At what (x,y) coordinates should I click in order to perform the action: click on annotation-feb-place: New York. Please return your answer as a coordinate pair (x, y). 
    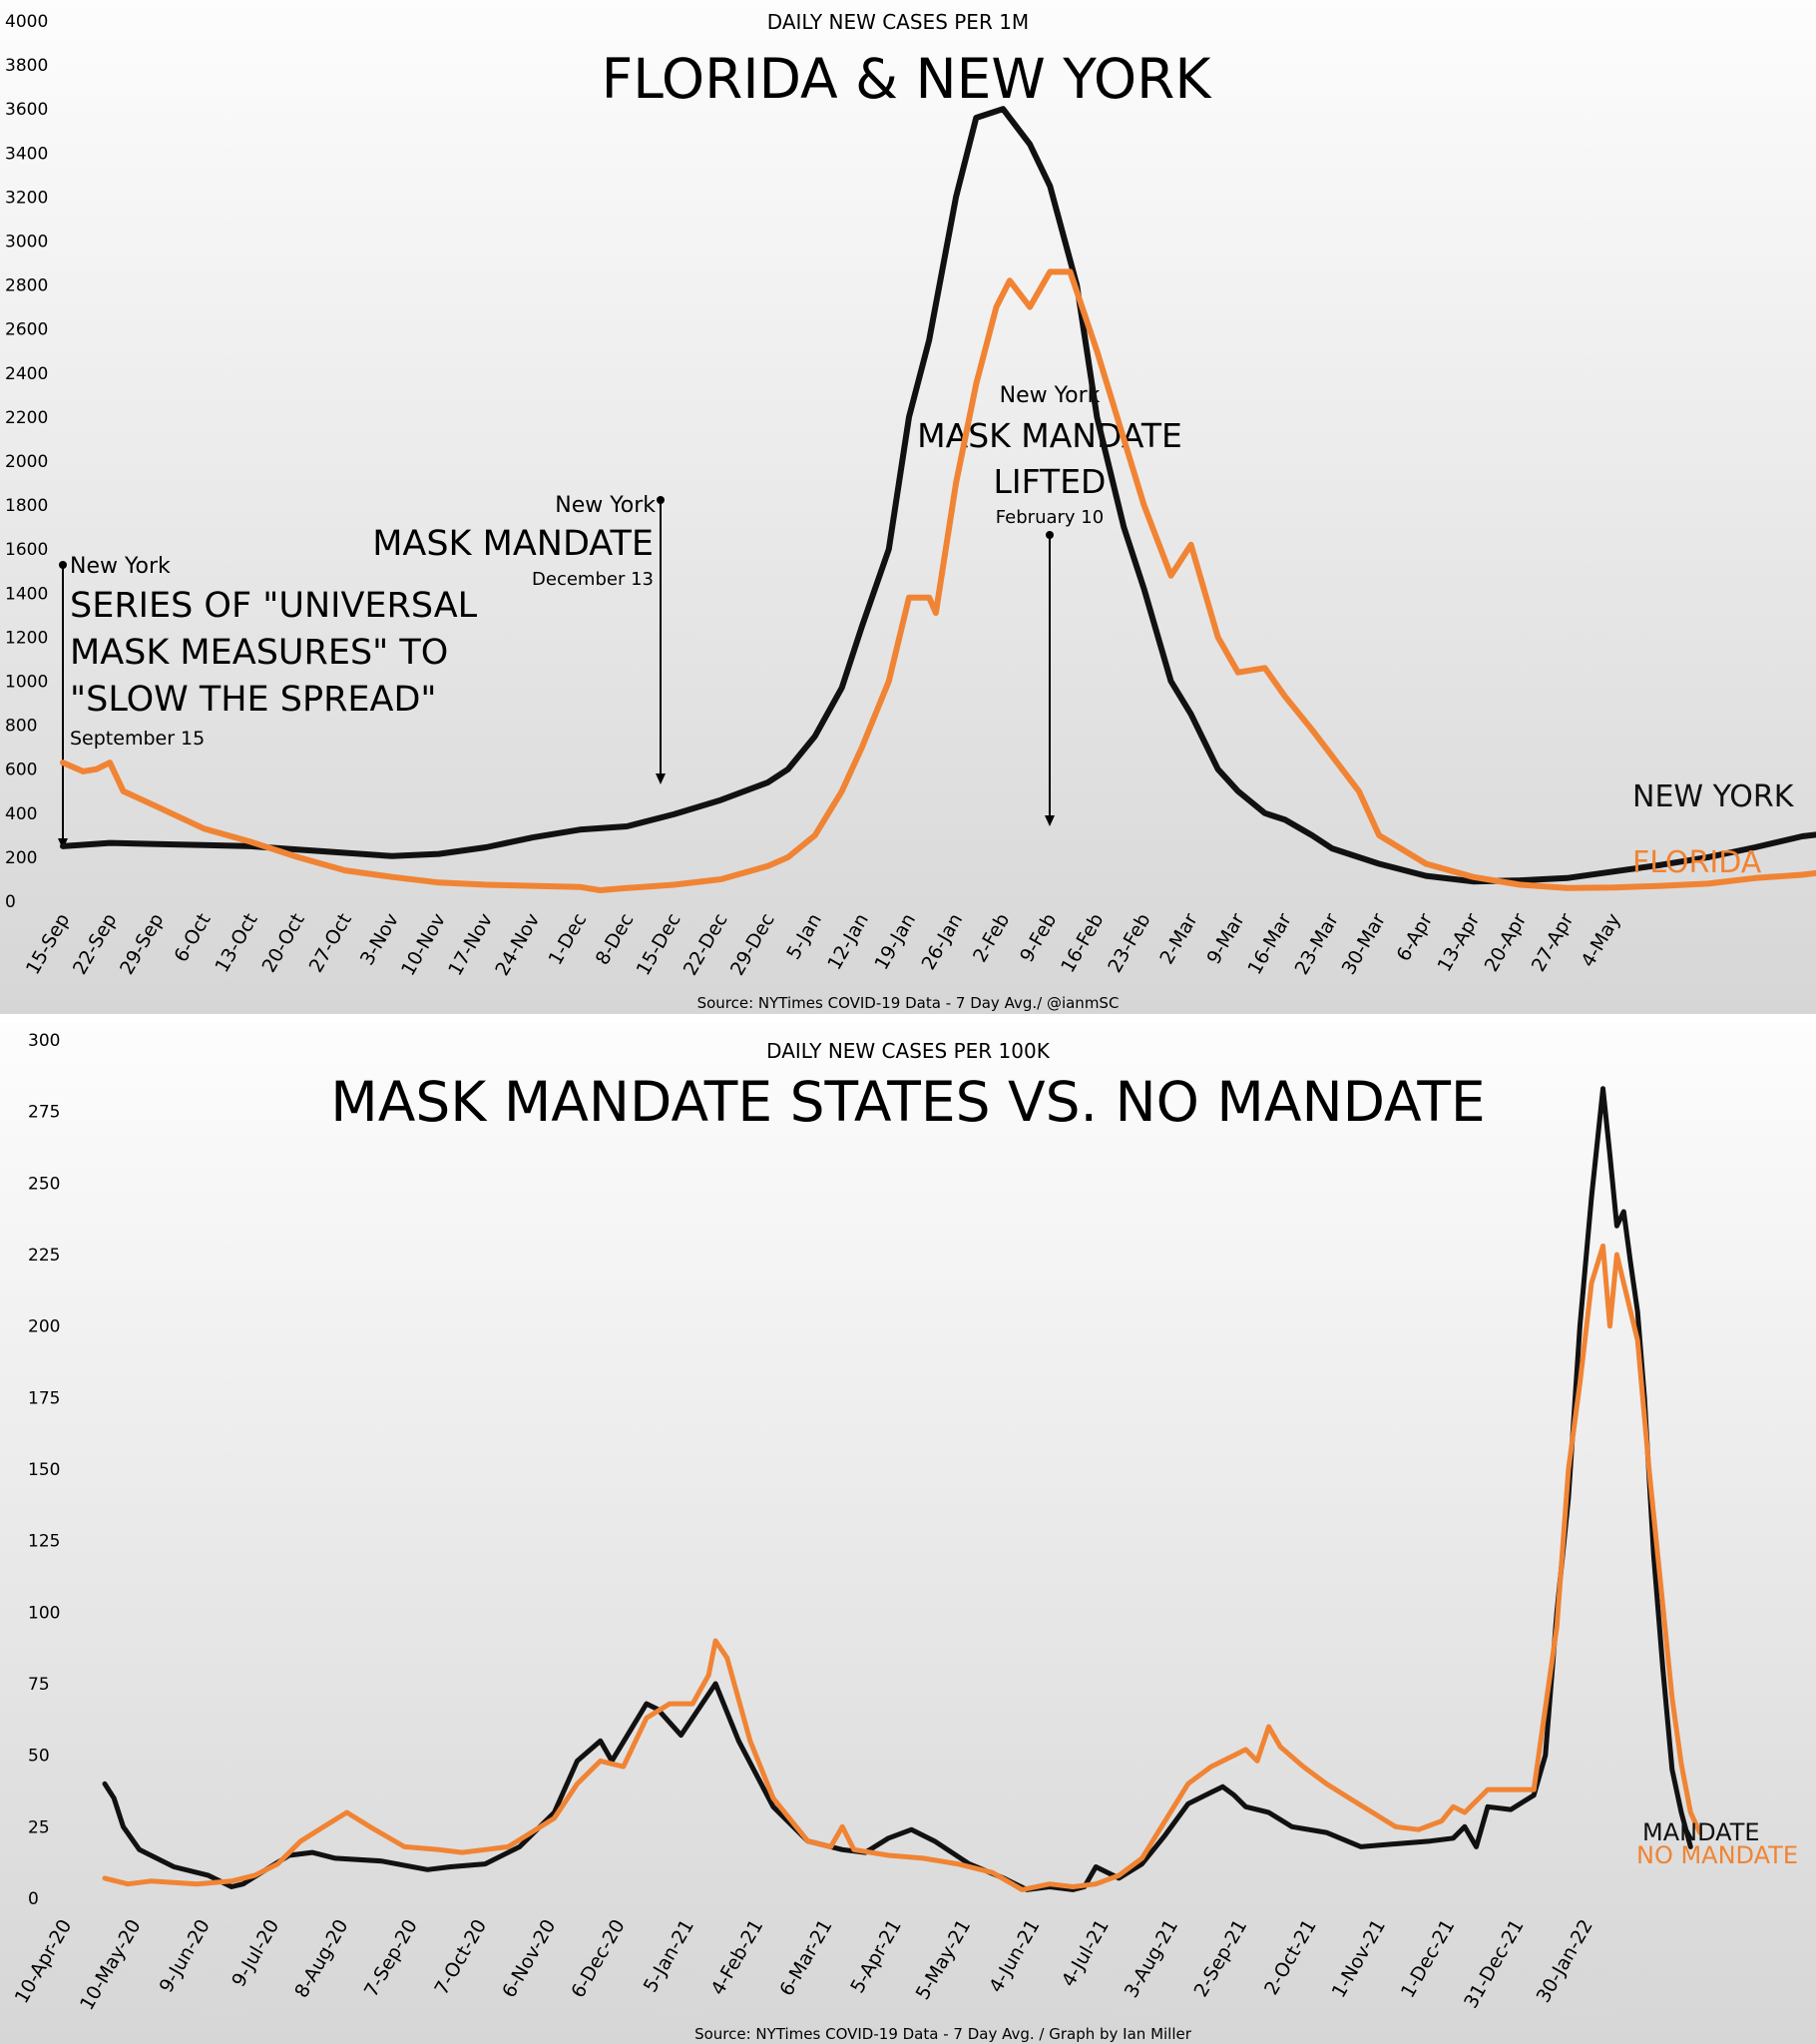
    Looking at the image, I should click on (1050, 395).